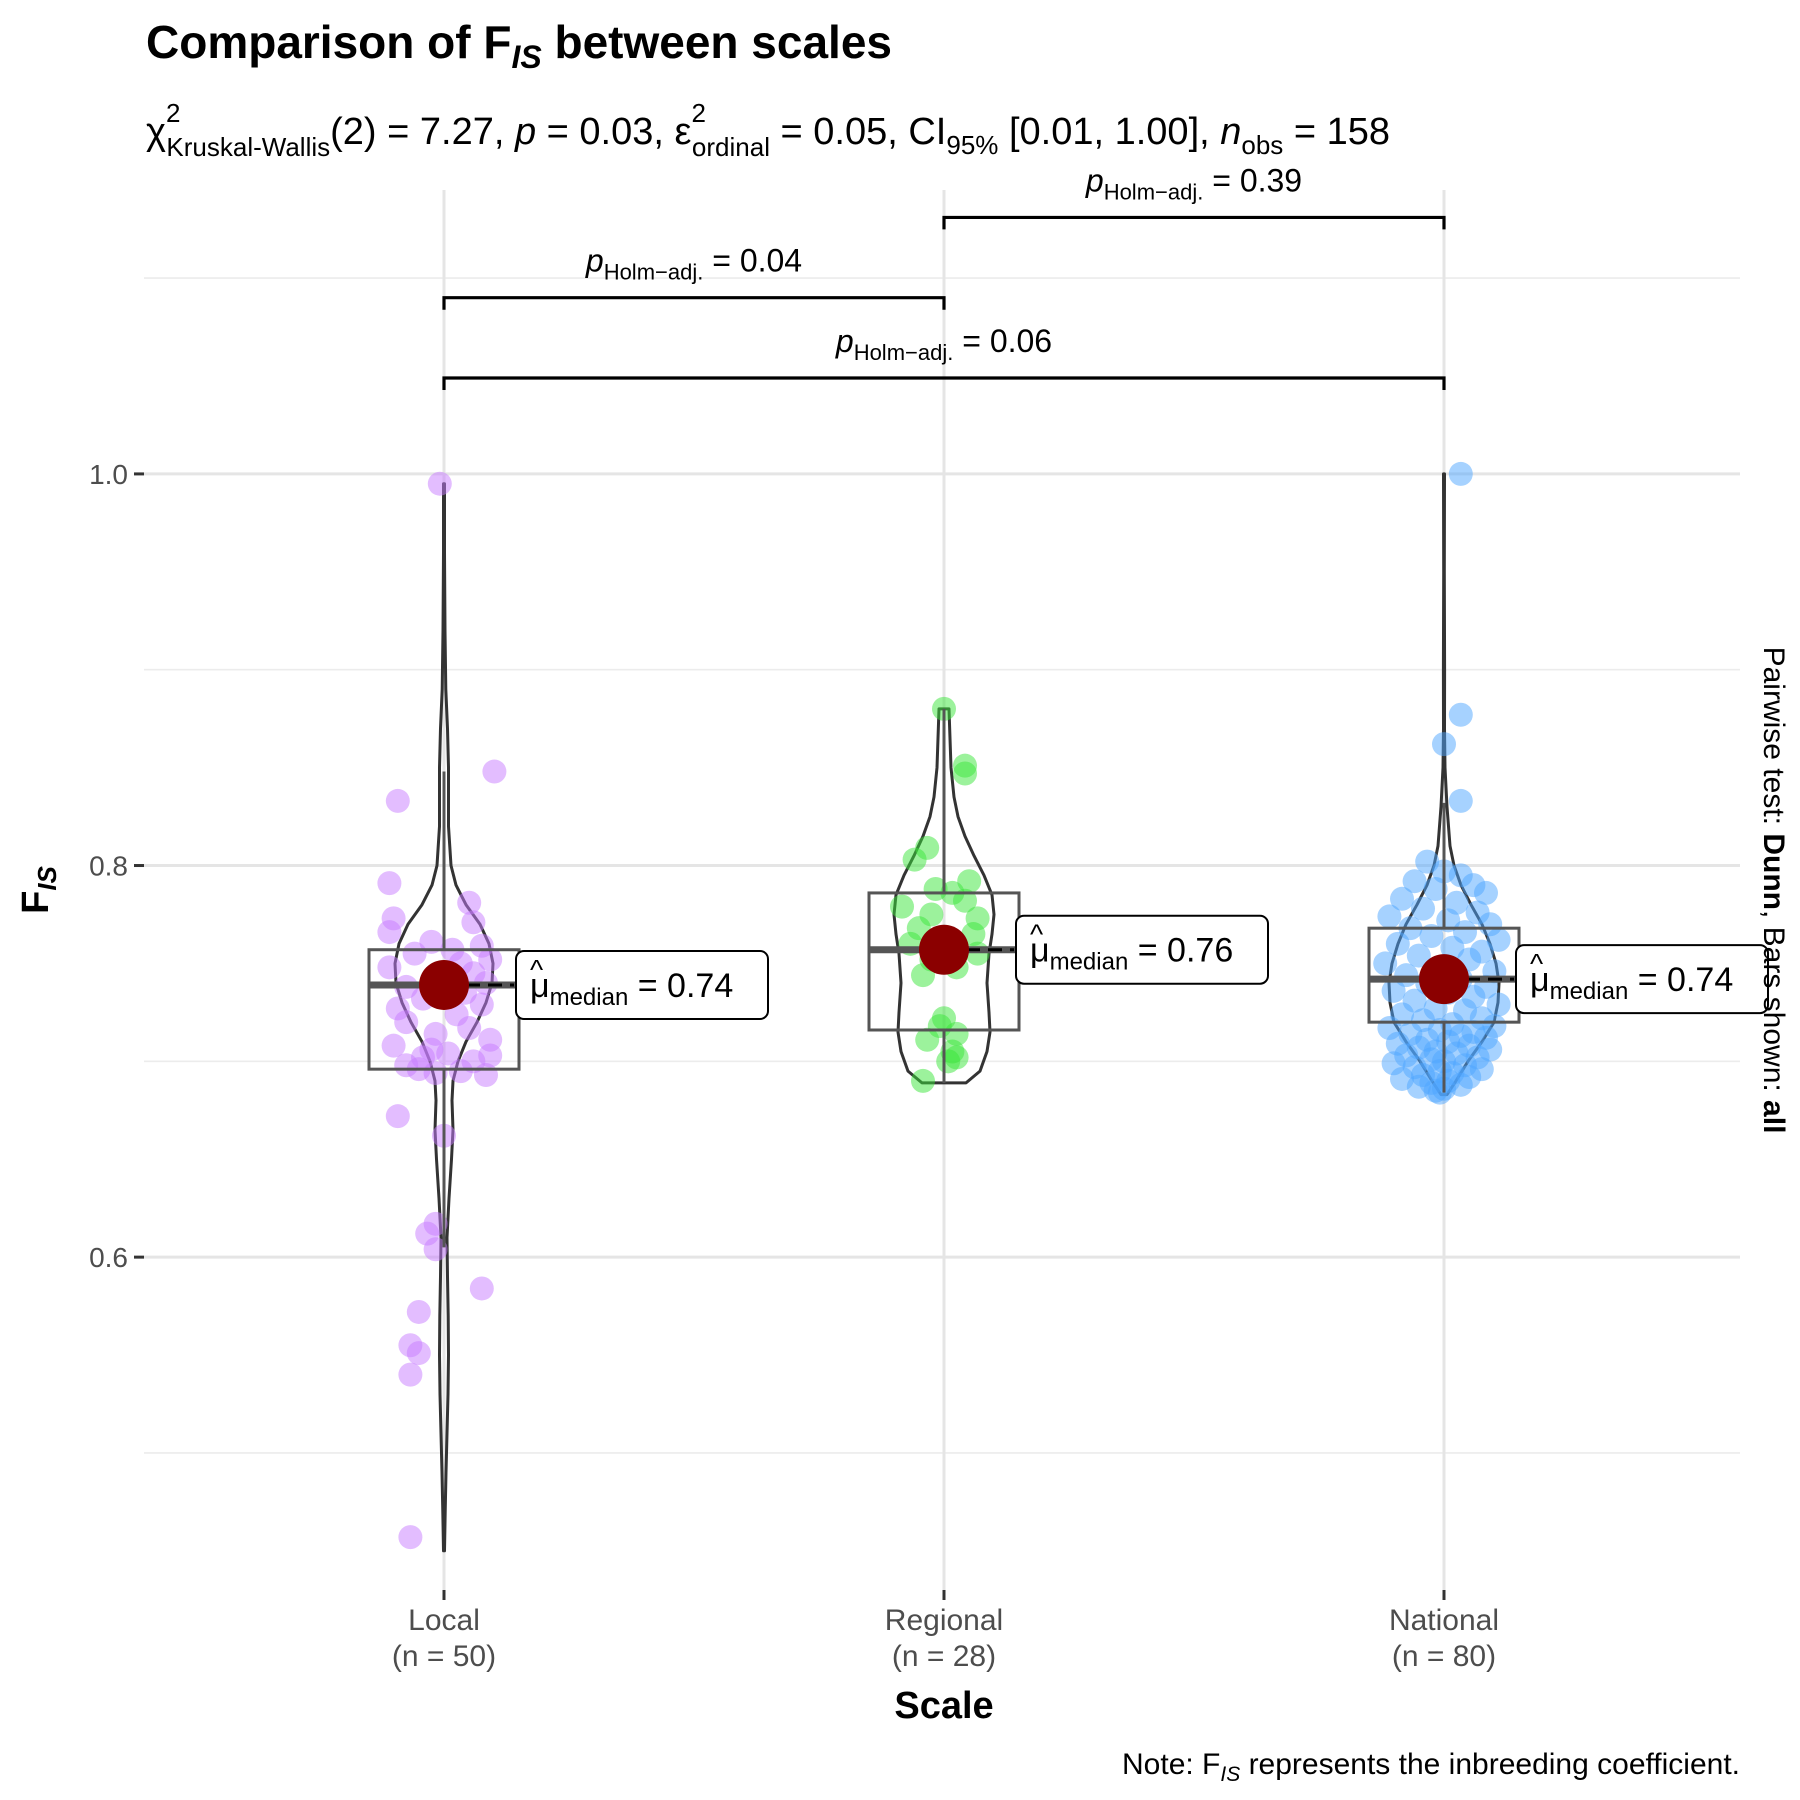  Describe the element at coordinates (858, 132) in the screenshot. I see `epsilon-value: = 0.05, CI` at that location.